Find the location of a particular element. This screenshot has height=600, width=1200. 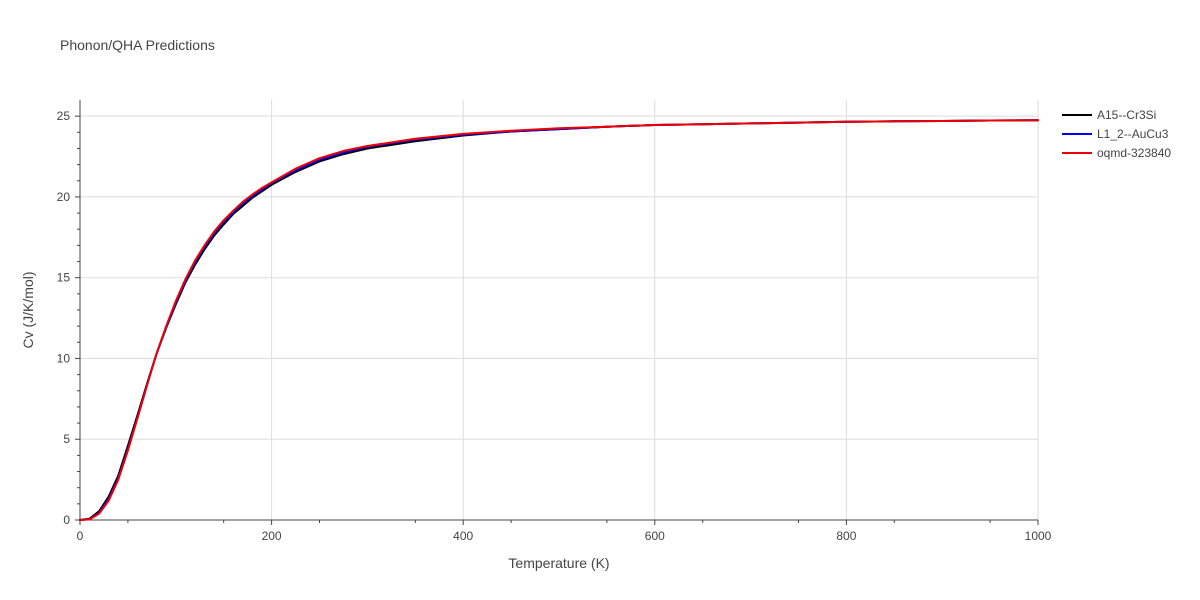

legend-item: oqmd-323840 is located at coordinates (1116, 153).